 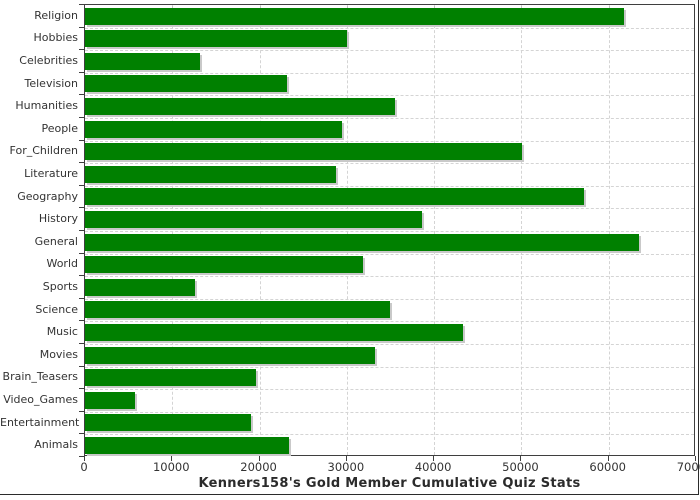 What do you see at coordinates (40, 422) in the screenshot?
I see `y-category-label: Entertainment` at bounding box center [40, 422].